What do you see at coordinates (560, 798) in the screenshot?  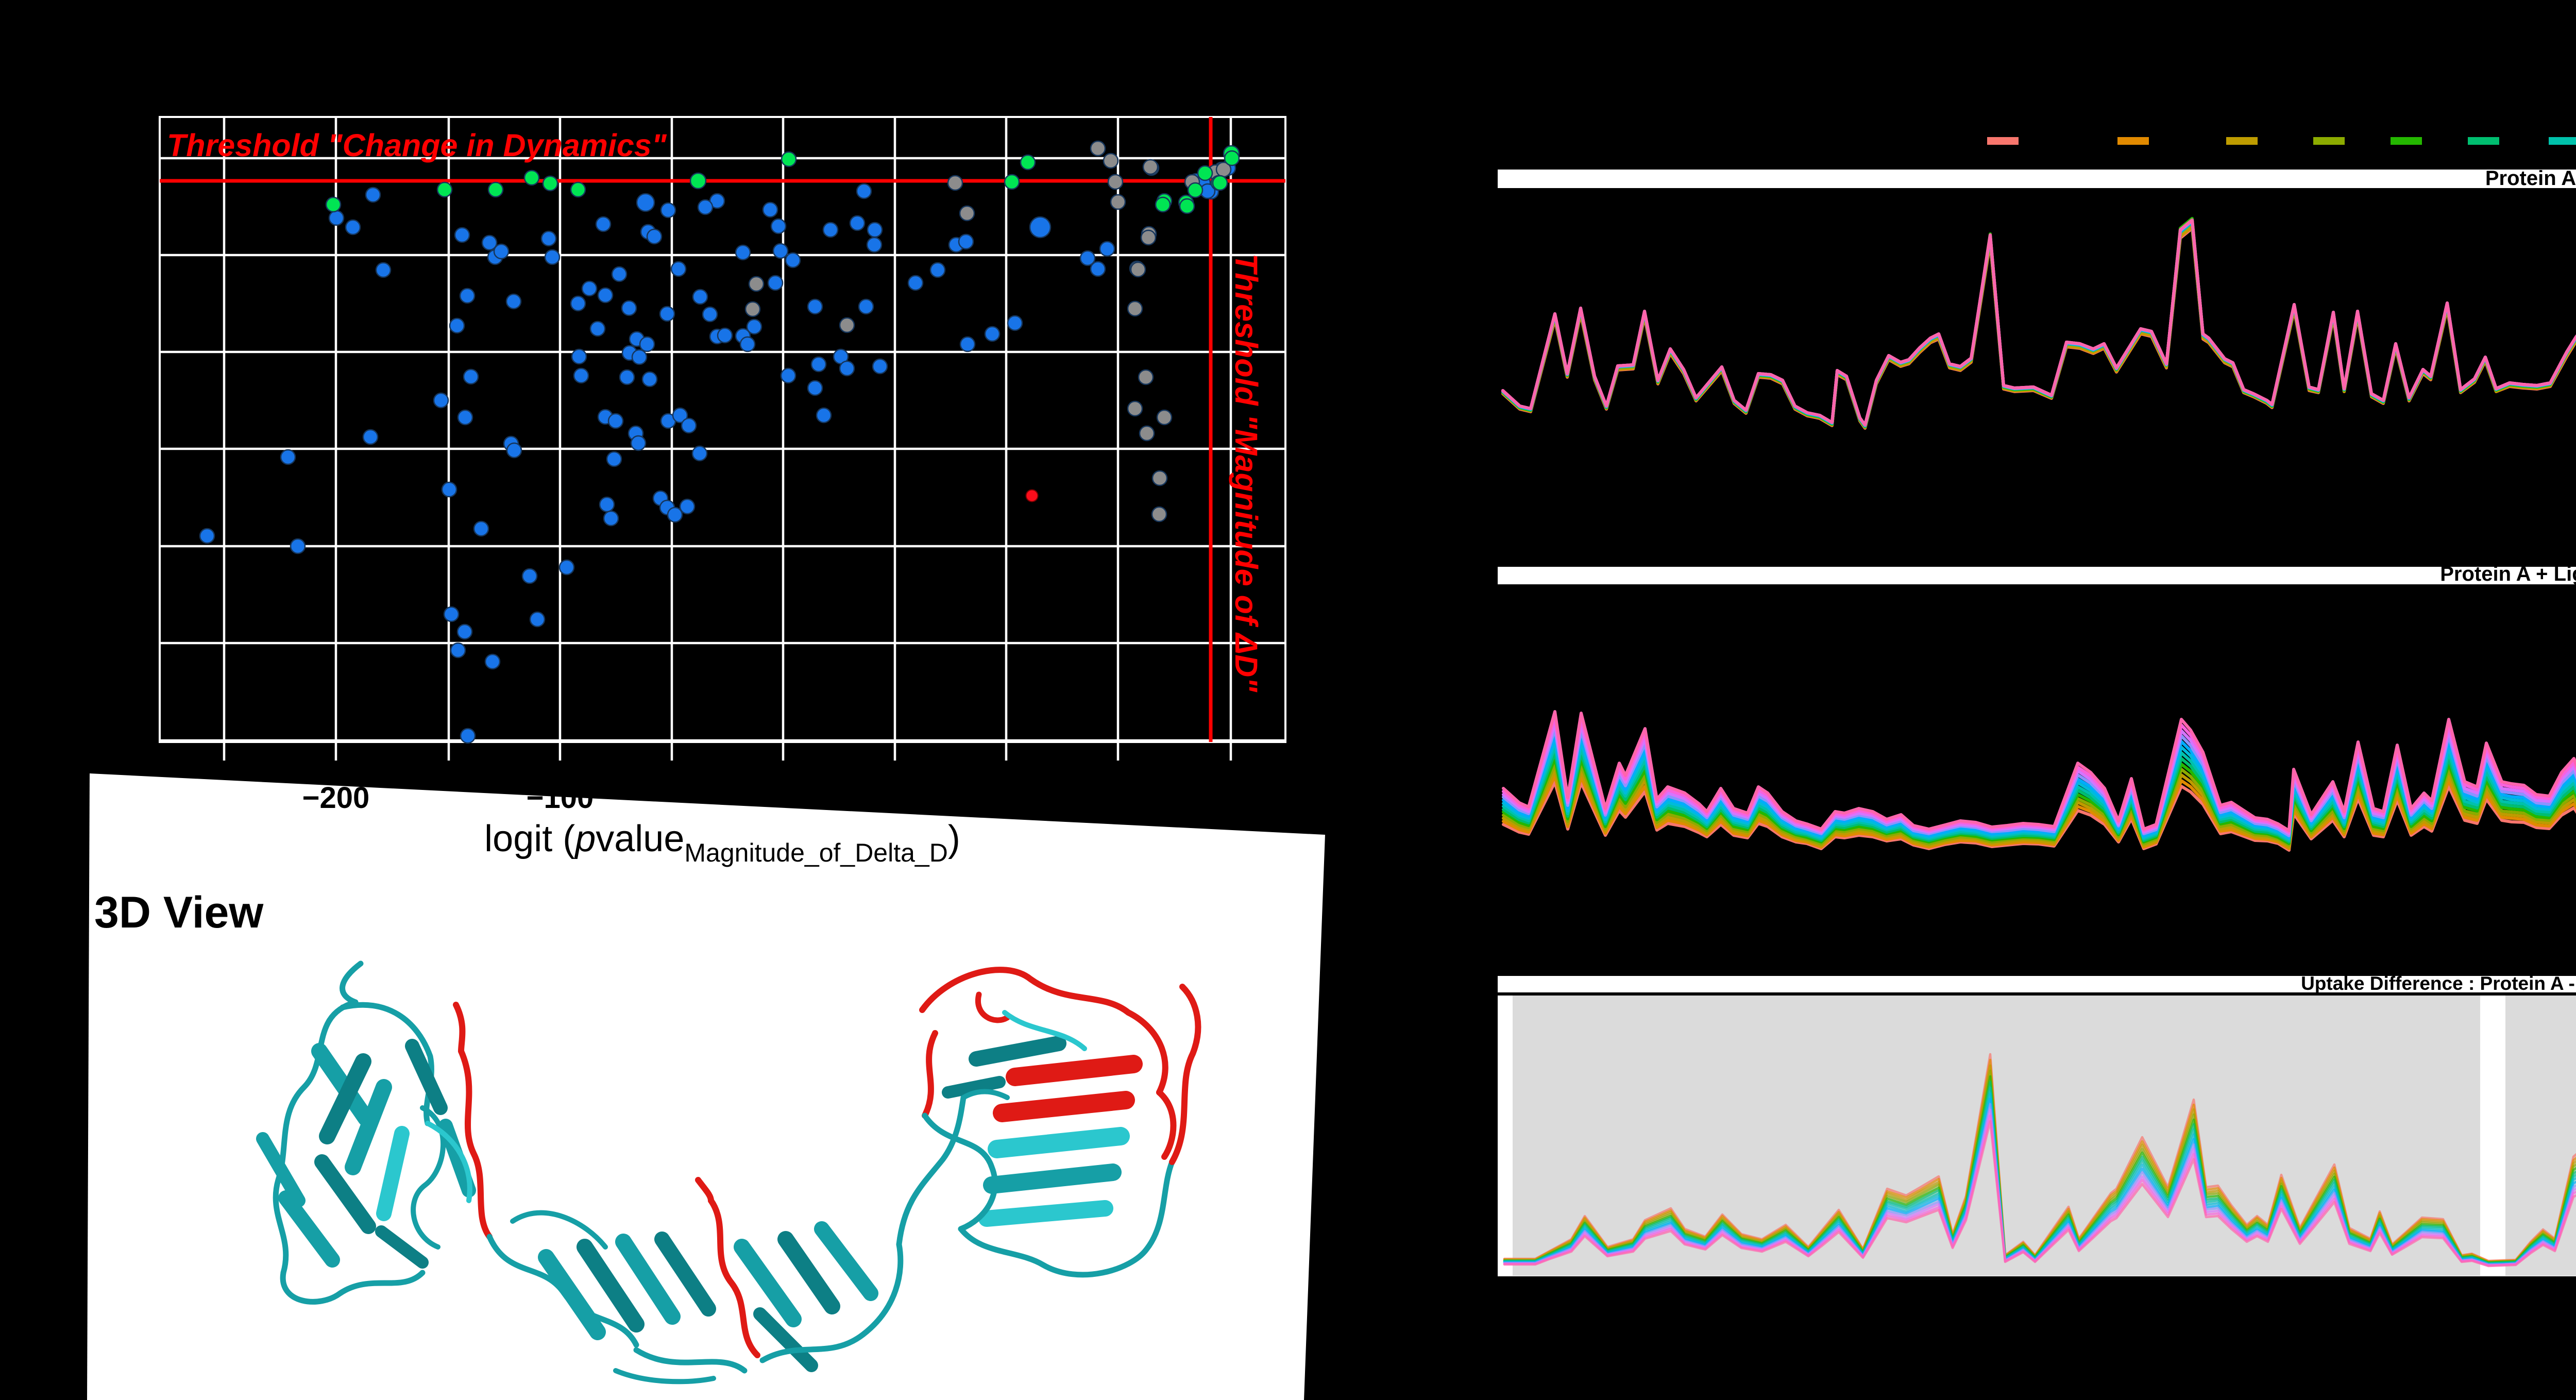 I see `svg-text: −100` at bounding box center [560, 798].